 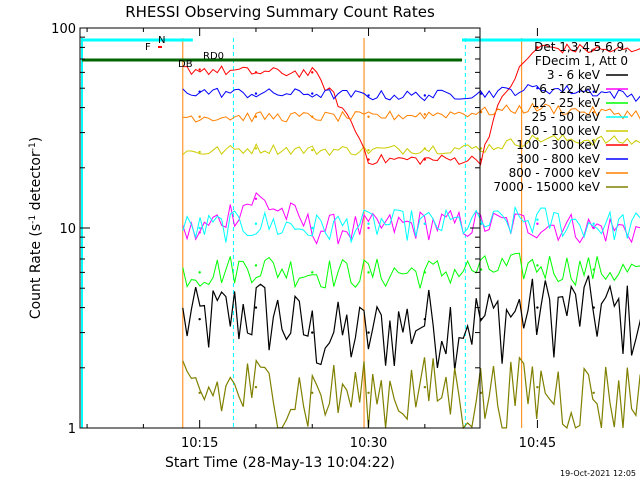 What do you see at coordinates (581, 47) in the screenshot?
I see `legend-header-0: Det 1,3,4,5,6,9,` at bounding box center [581, 47].